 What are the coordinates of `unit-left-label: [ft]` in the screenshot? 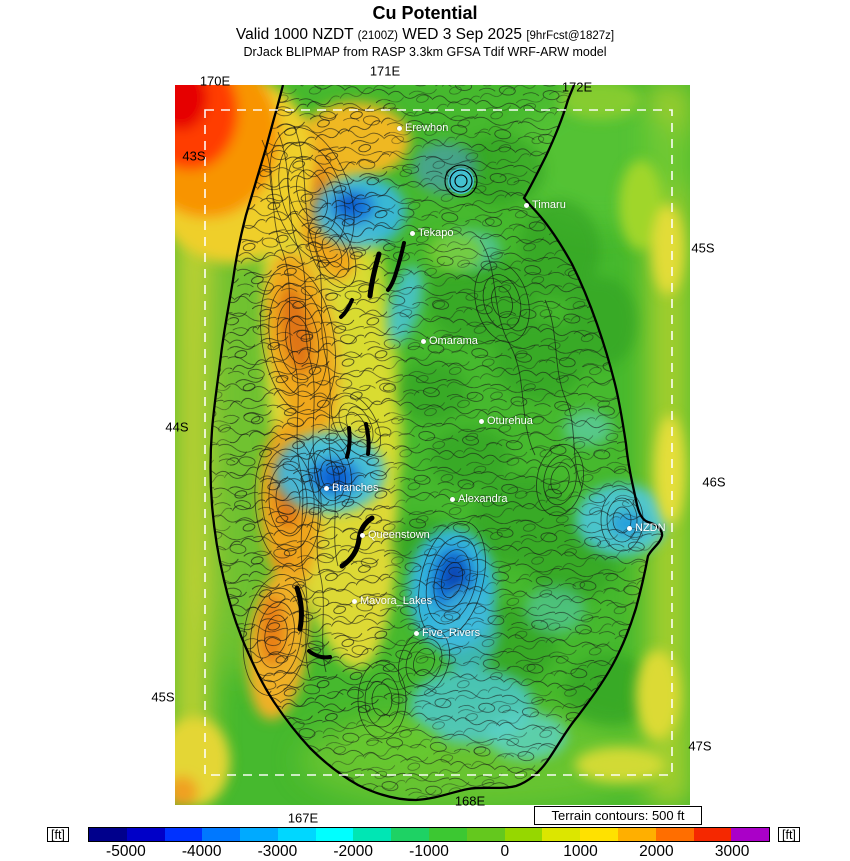 It's located at (58, 834).